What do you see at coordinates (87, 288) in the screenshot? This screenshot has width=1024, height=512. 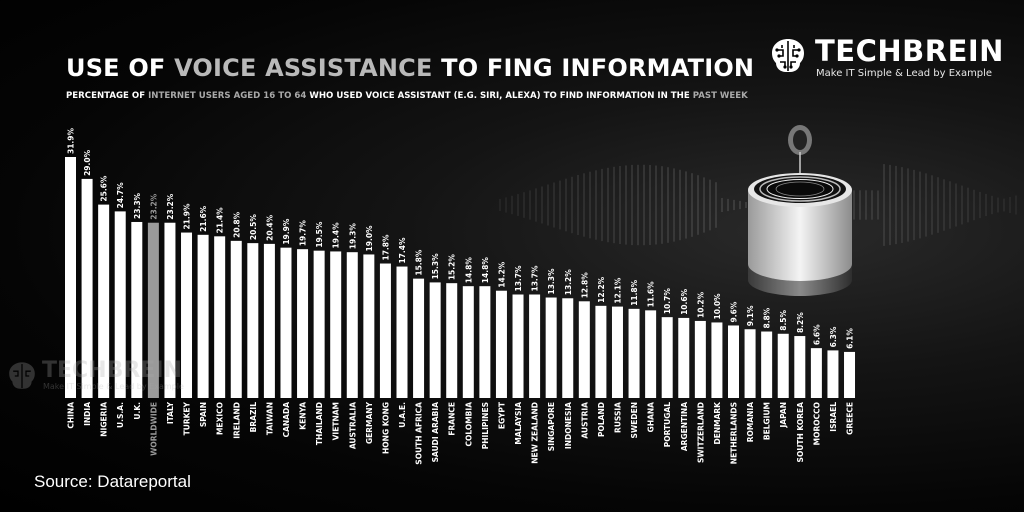 I see `bar-india` at bounding box center [87, 288].